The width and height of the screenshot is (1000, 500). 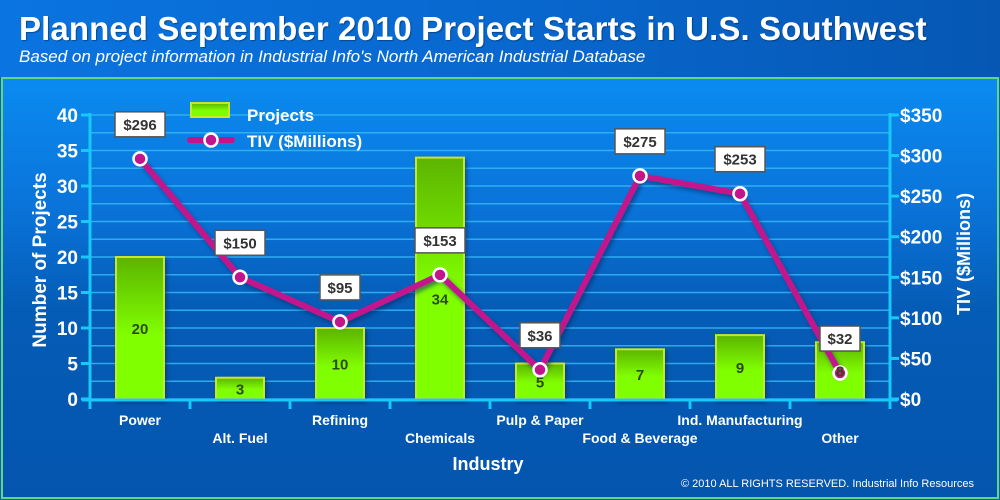 What do you see at coordinates (921, 197) in the screenshot?
I see `y2-tick-label: $250` at bounding box center [921, 197].